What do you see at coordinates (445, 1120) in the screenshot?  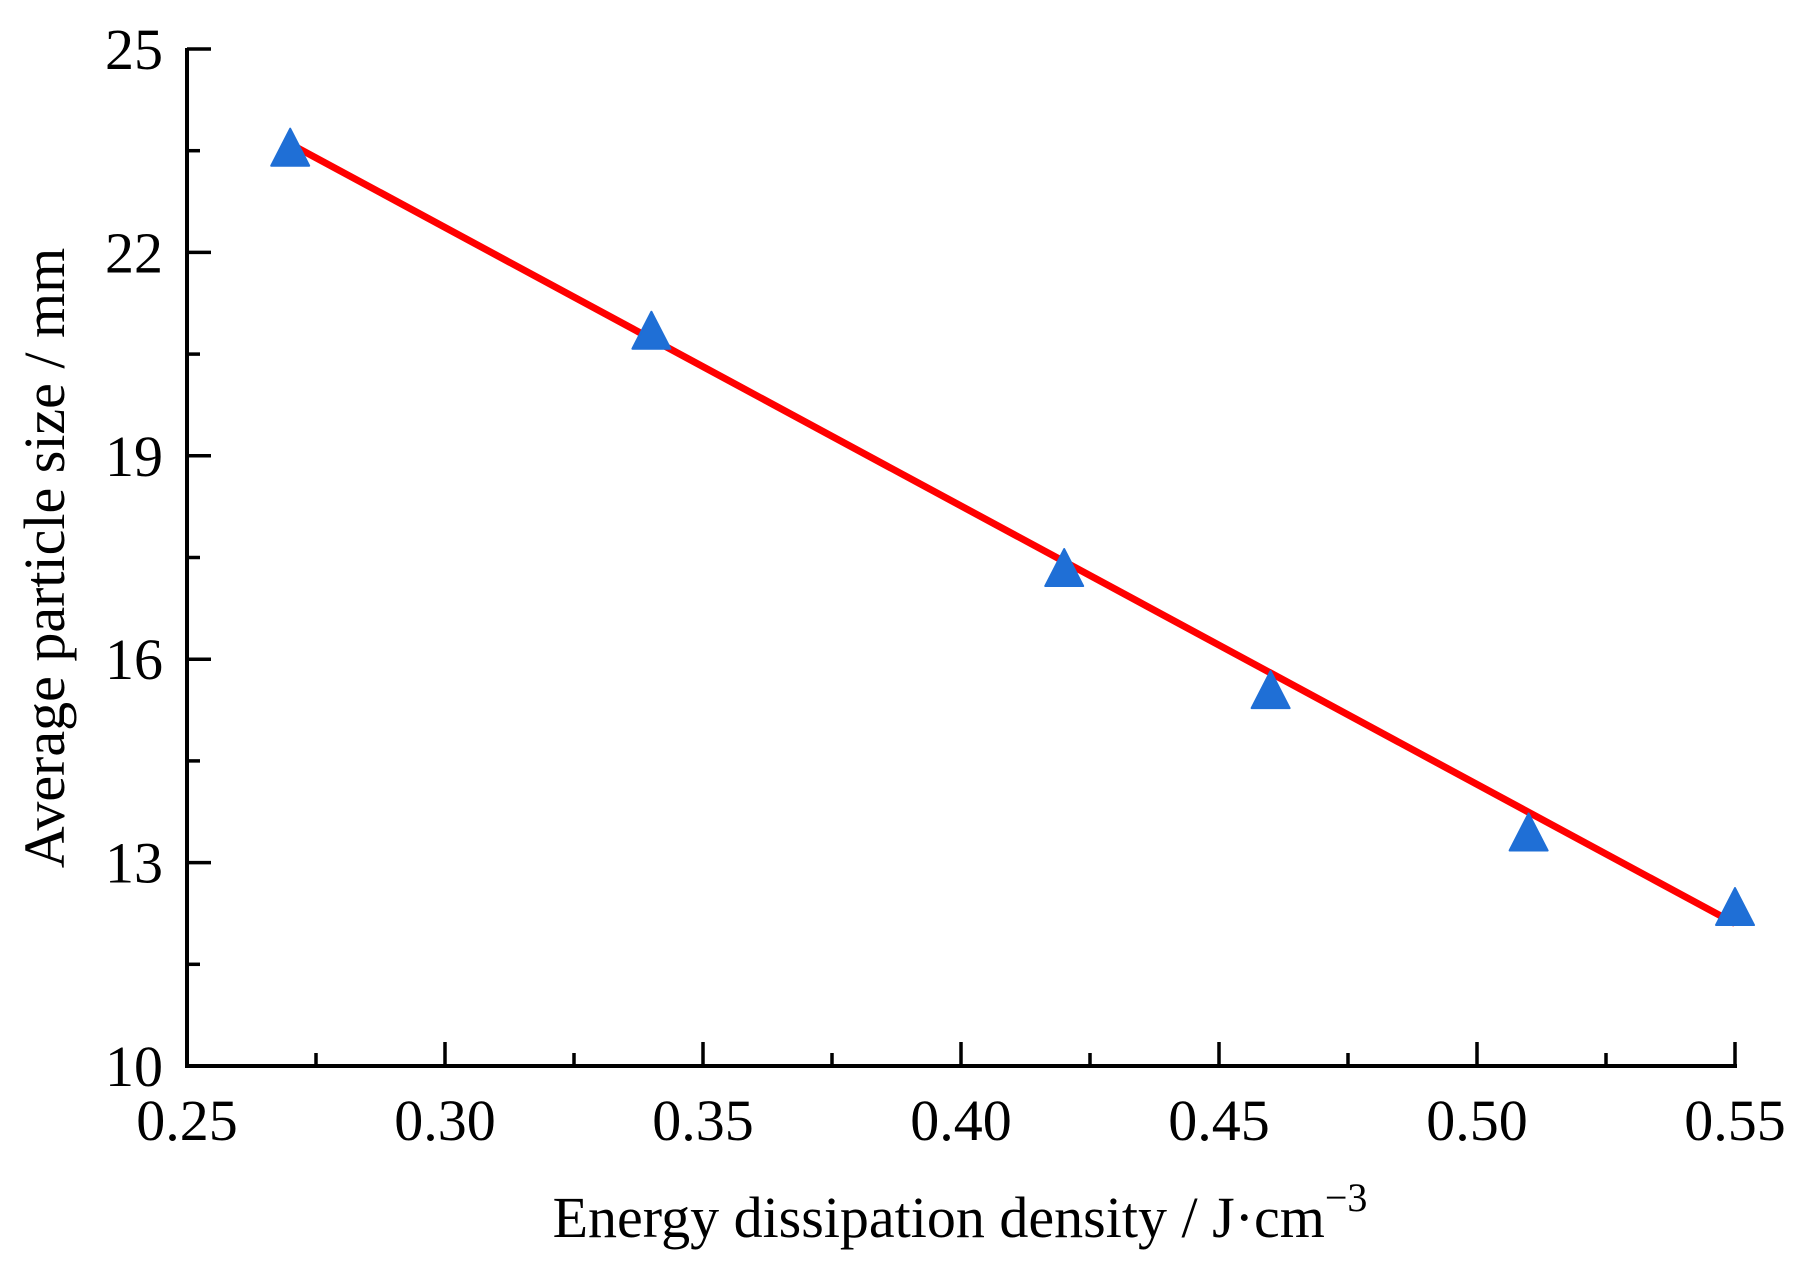 I see `x-tick-label: 0.30` at bounding box center [445, 1120].